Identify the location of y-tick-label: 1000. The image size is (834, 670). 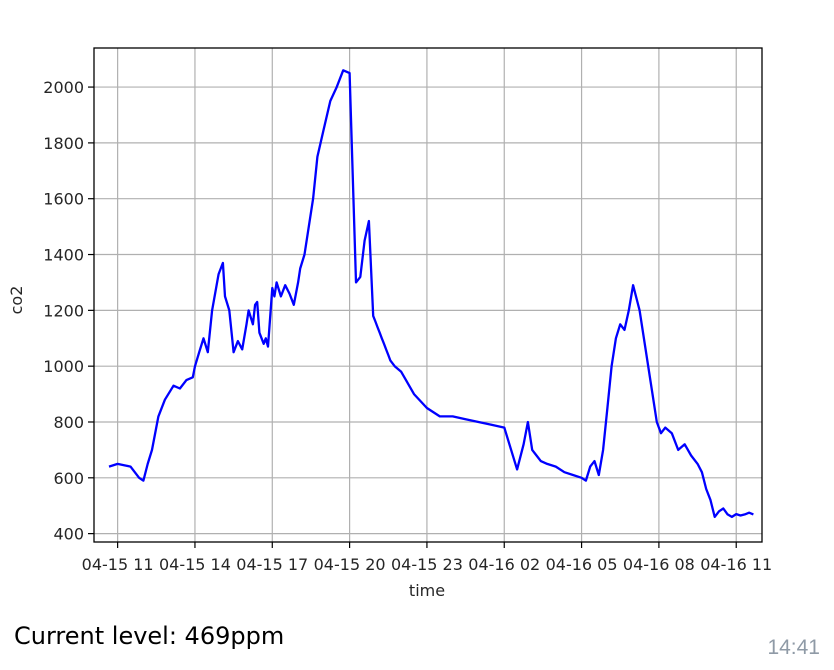
(63, 366).